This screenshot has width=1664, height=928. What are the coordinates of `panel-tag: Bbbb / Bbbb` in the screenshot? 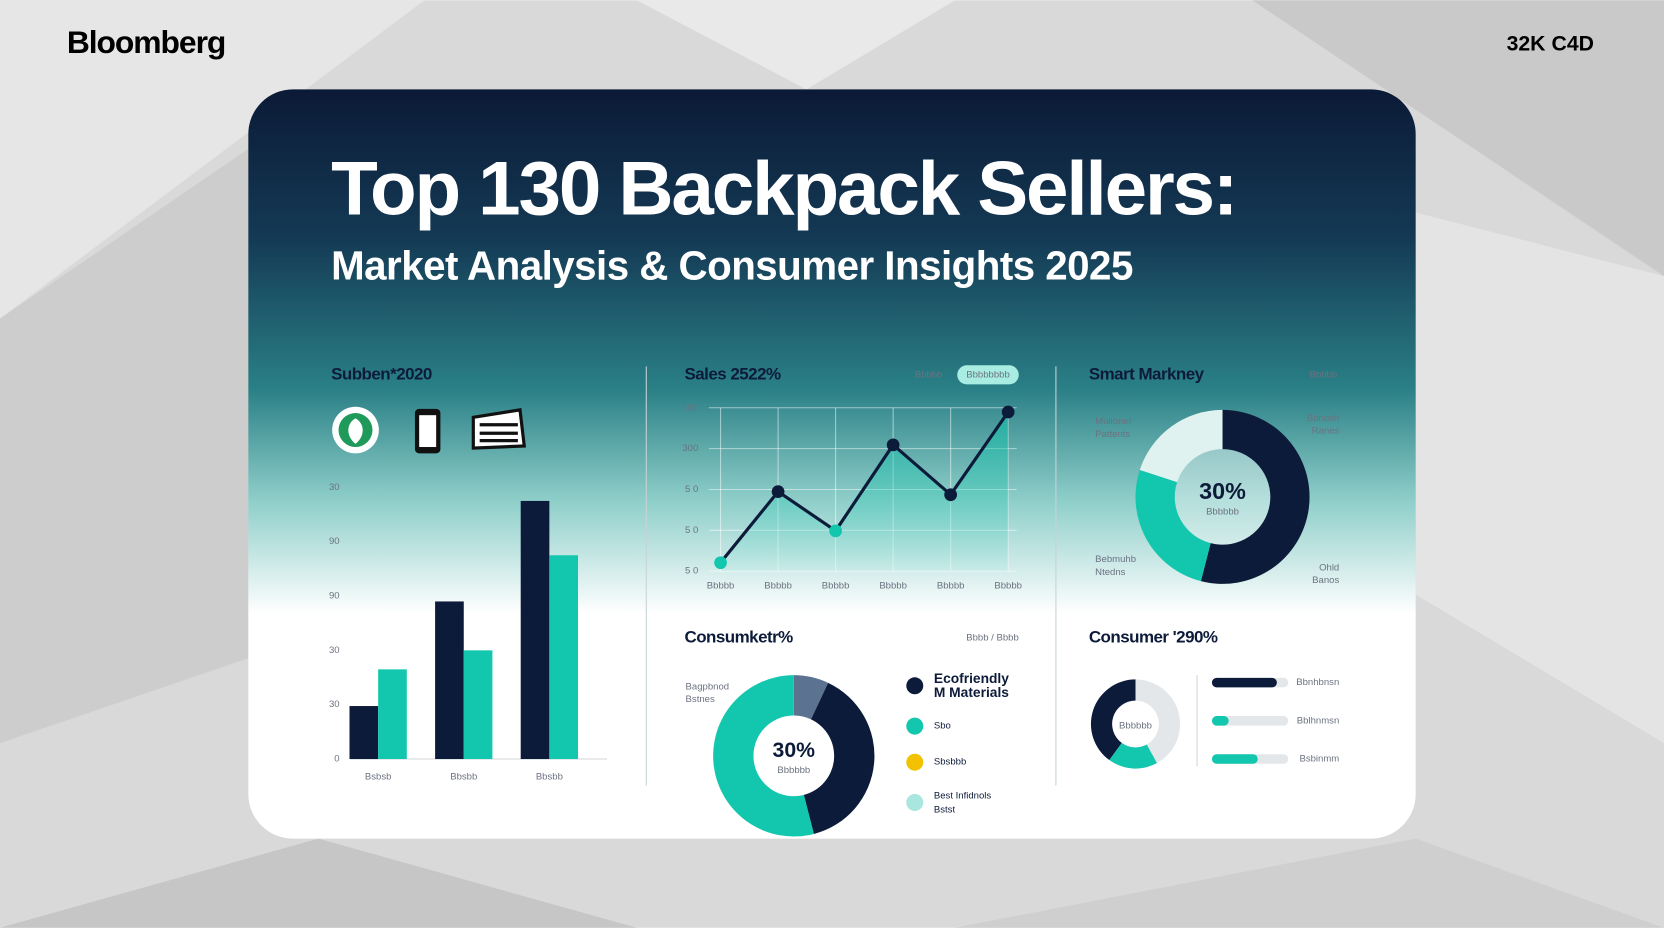 It's located at (992, 638).